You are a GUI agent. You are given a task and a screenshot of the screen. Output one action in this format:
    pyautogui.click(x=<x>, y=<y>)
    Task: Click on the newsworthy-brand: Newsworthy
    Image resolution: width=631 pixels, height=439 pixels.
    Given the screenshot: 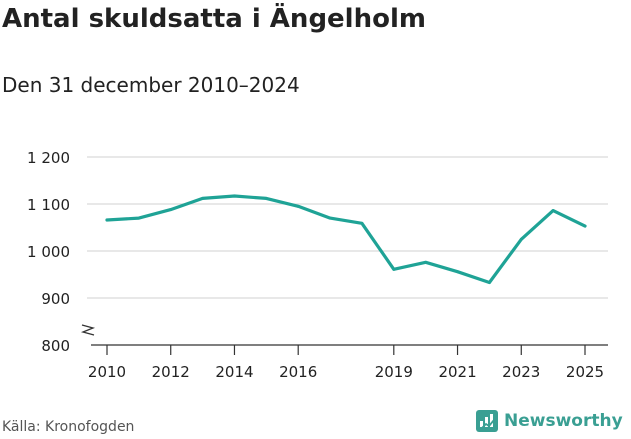 What is the action you would take?
    pyautogui.click(x=549, y=421)
    